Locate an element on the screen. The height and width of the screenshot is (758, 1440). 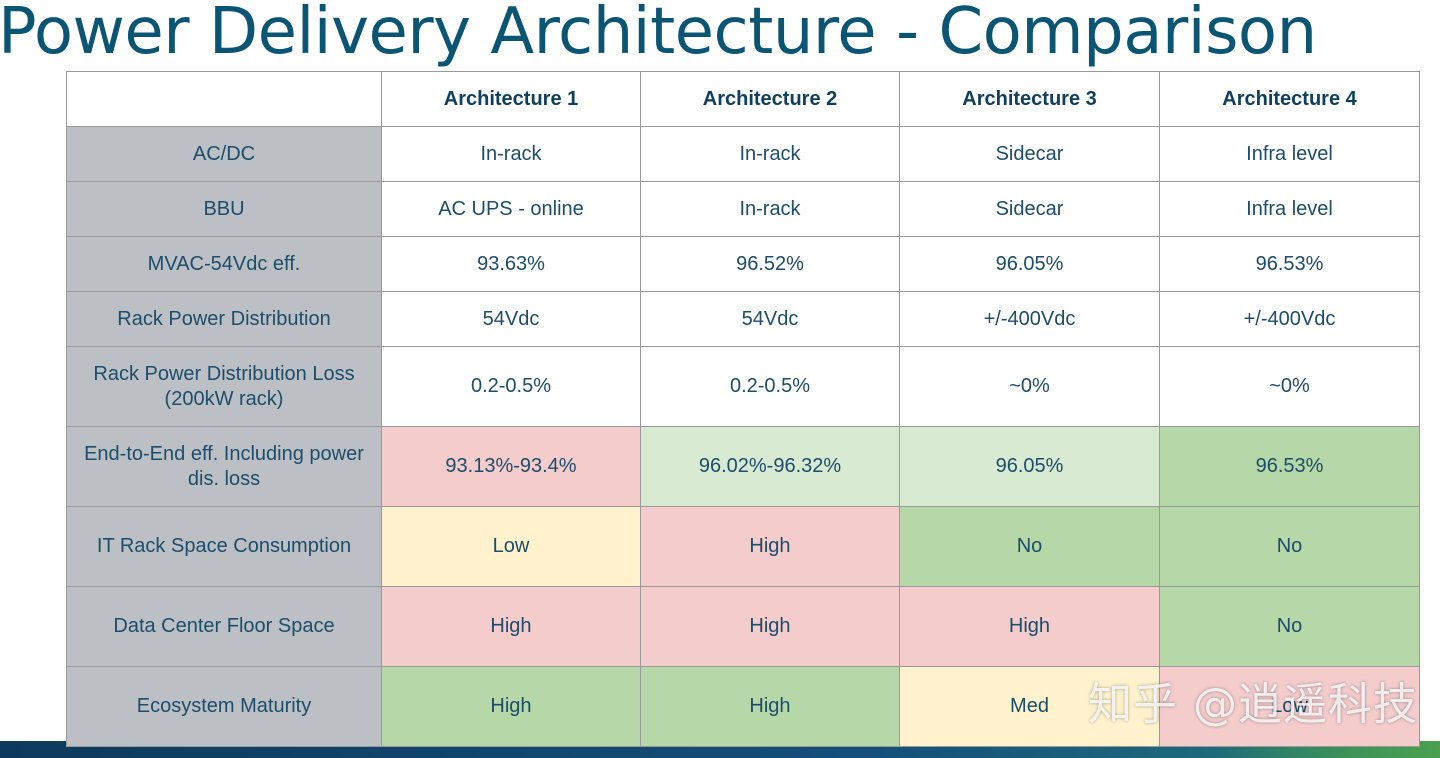
header-corner is located at coordinates (224, 99).